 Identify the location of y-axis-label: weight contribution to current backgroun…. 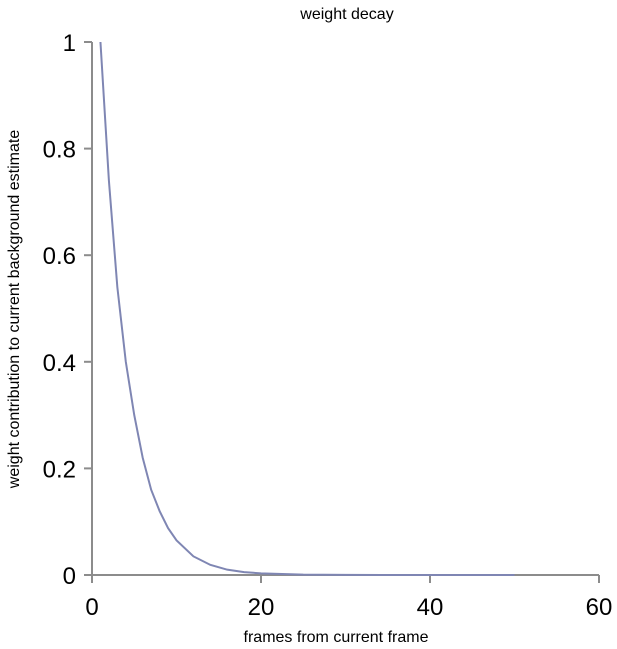
(14, 310).